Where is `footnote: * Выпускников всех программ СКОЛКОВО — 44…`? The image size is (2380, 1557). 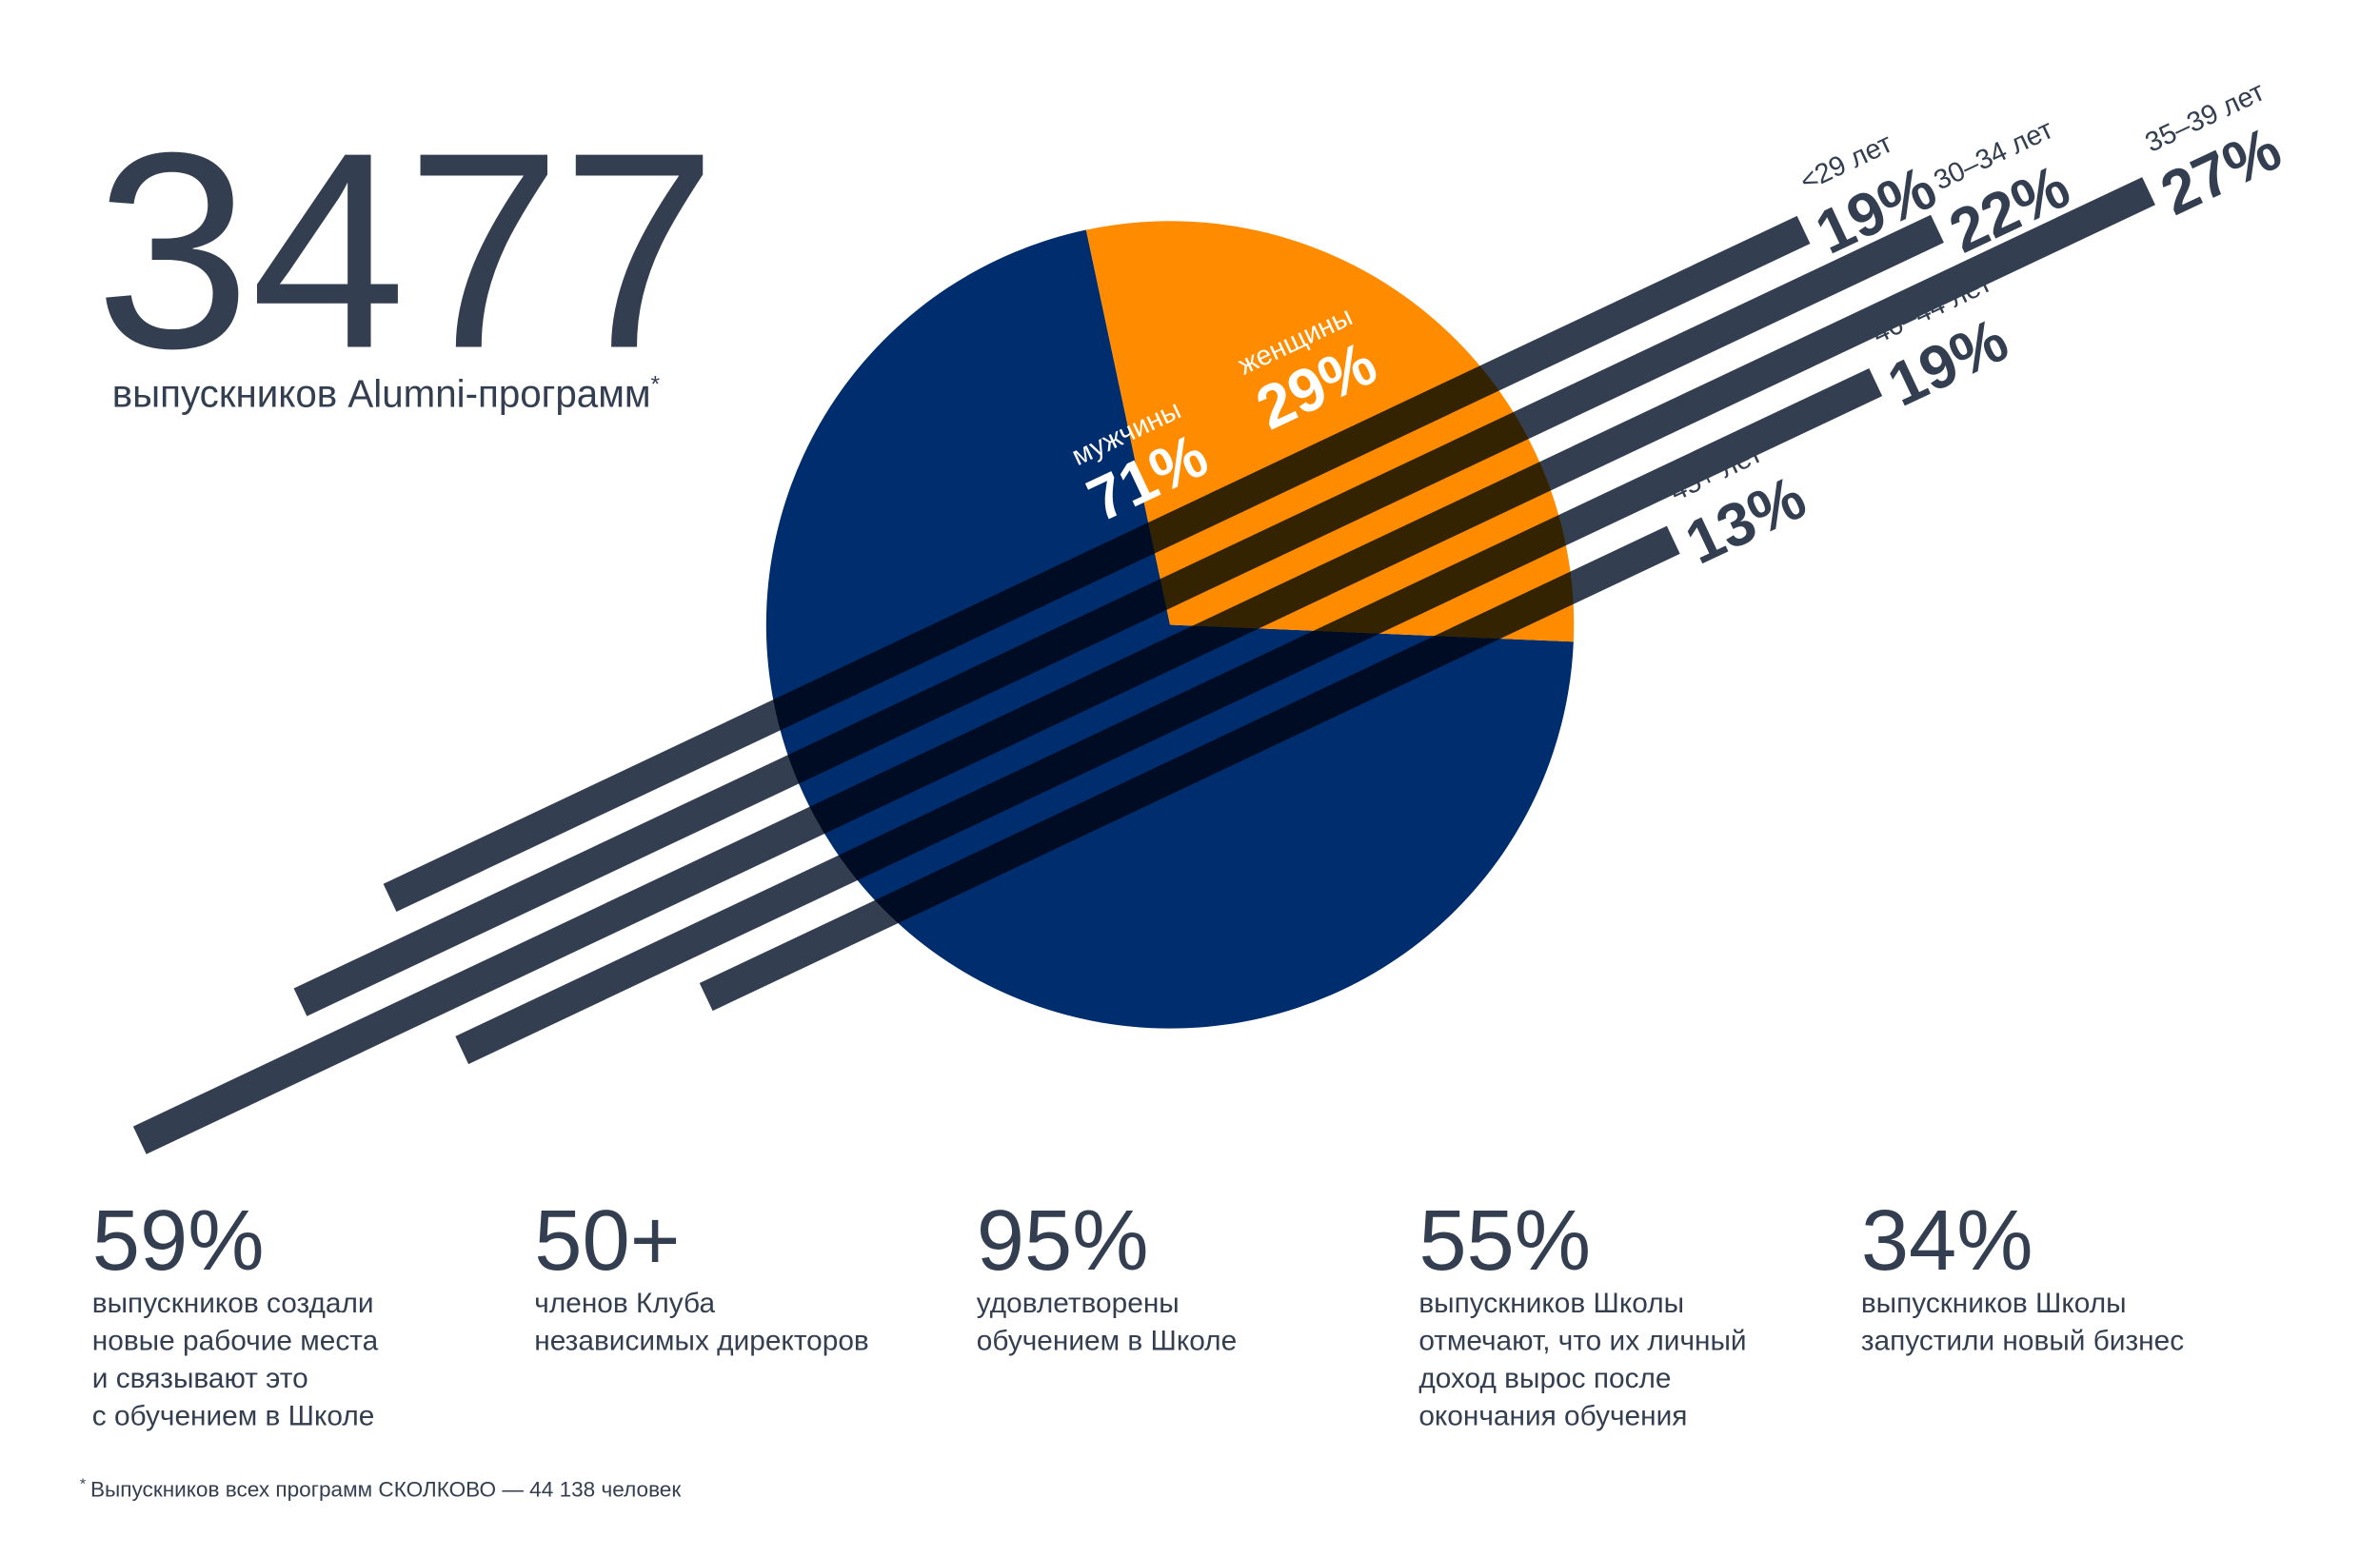
footnote: * Выпускников всех программ СКОЛКОВО — 44… is located at coordinates (381, 1489).